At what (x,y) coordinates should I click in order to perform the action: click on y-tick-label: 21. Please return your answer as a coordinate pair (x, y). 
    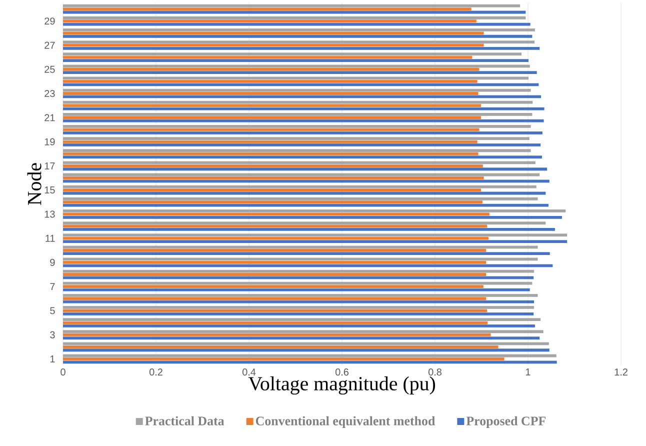
    Looking at the image, I should click on (49, 118).